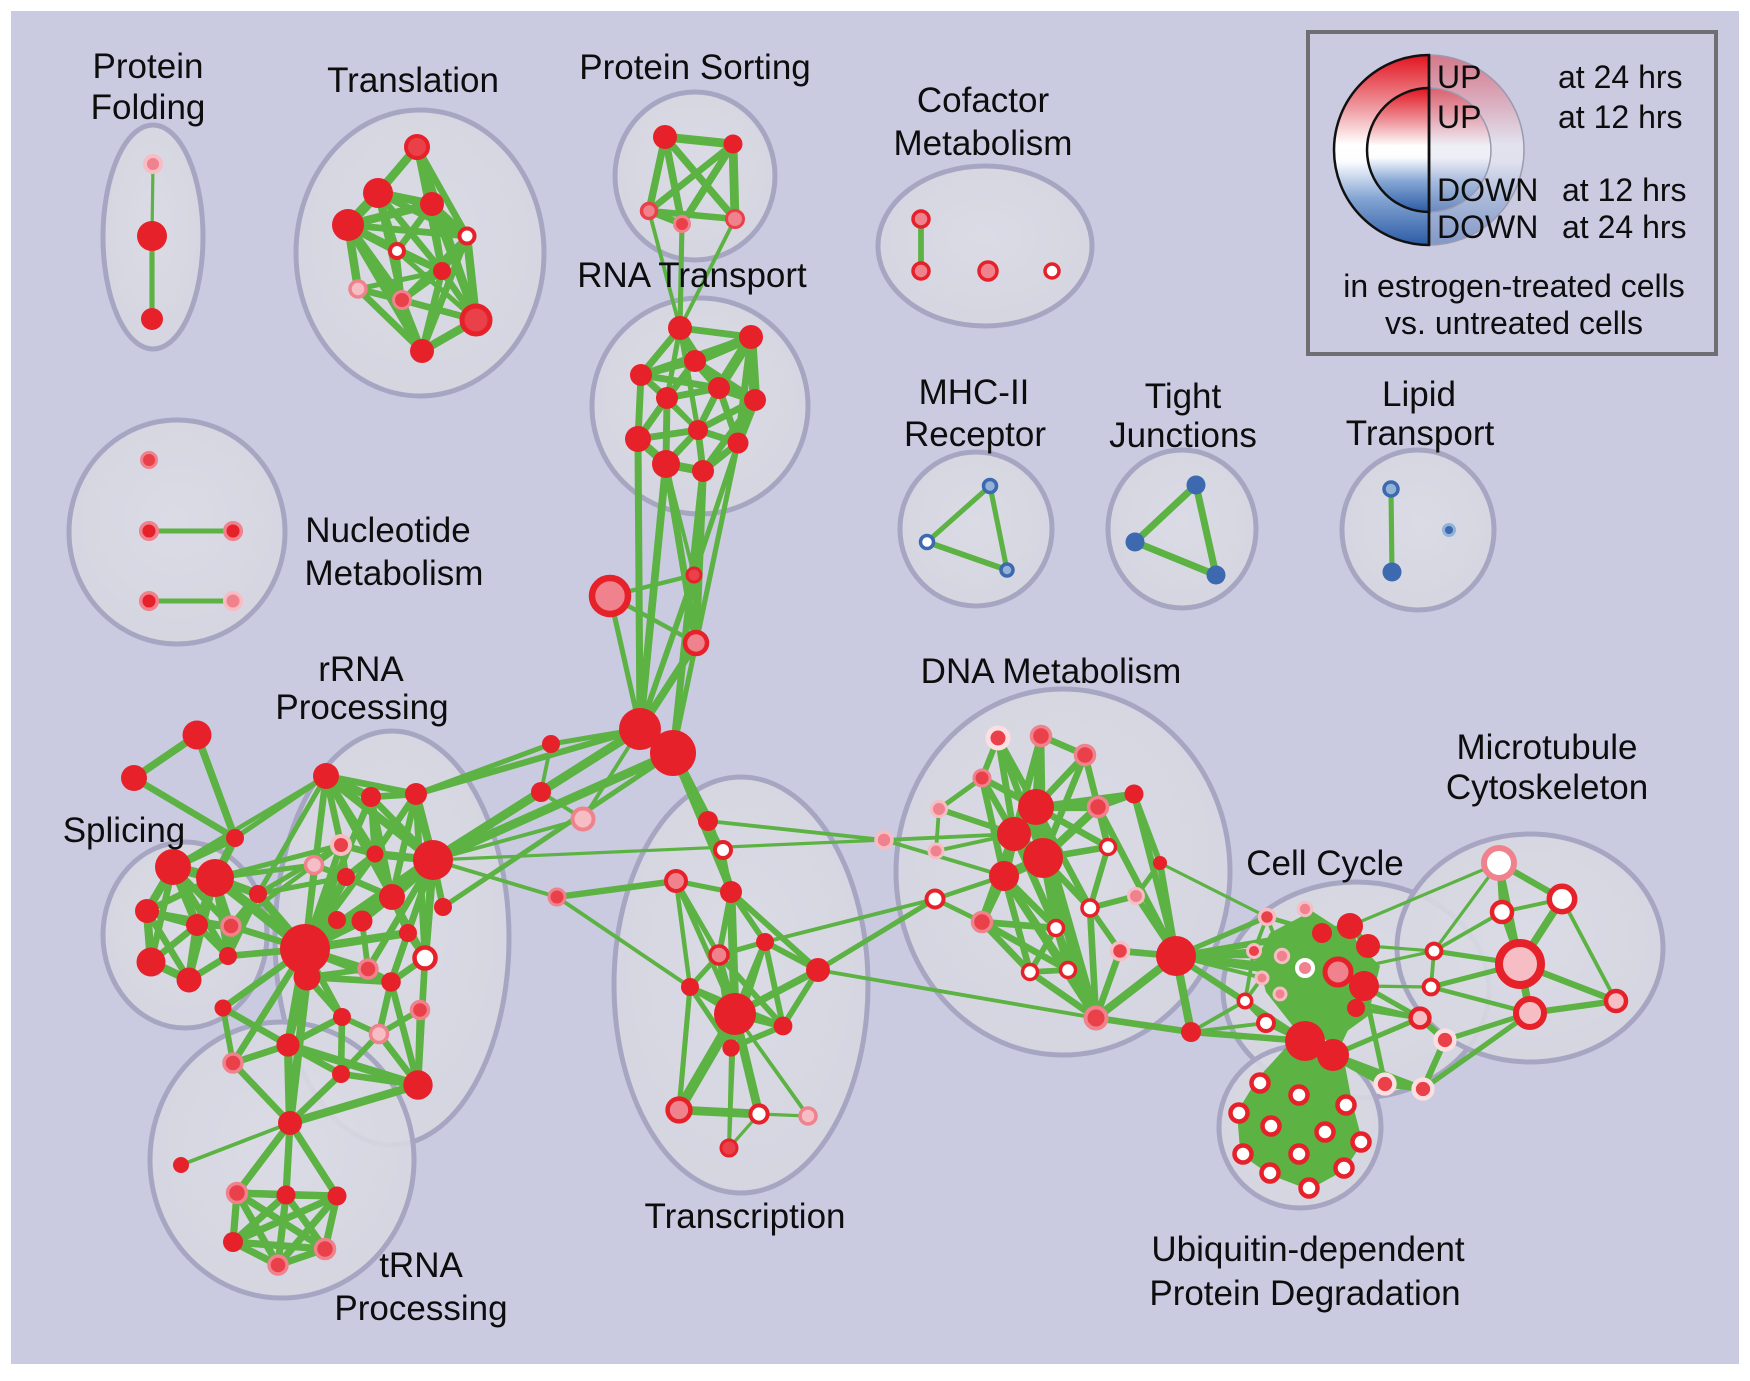  I want to click on svg-text: Lipid, so click(1419, 394).